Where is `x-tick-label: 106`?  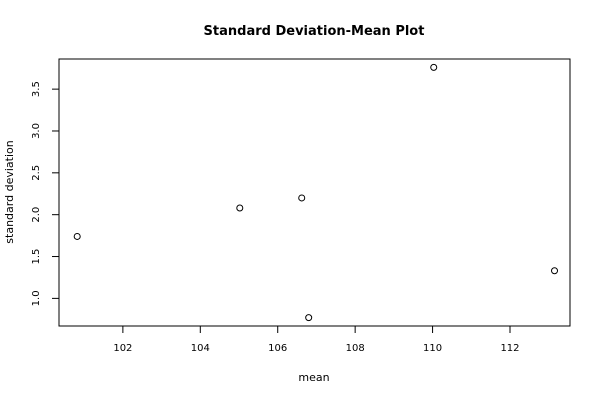 x-tick-label: 106 is located at coordinates (277, 348).